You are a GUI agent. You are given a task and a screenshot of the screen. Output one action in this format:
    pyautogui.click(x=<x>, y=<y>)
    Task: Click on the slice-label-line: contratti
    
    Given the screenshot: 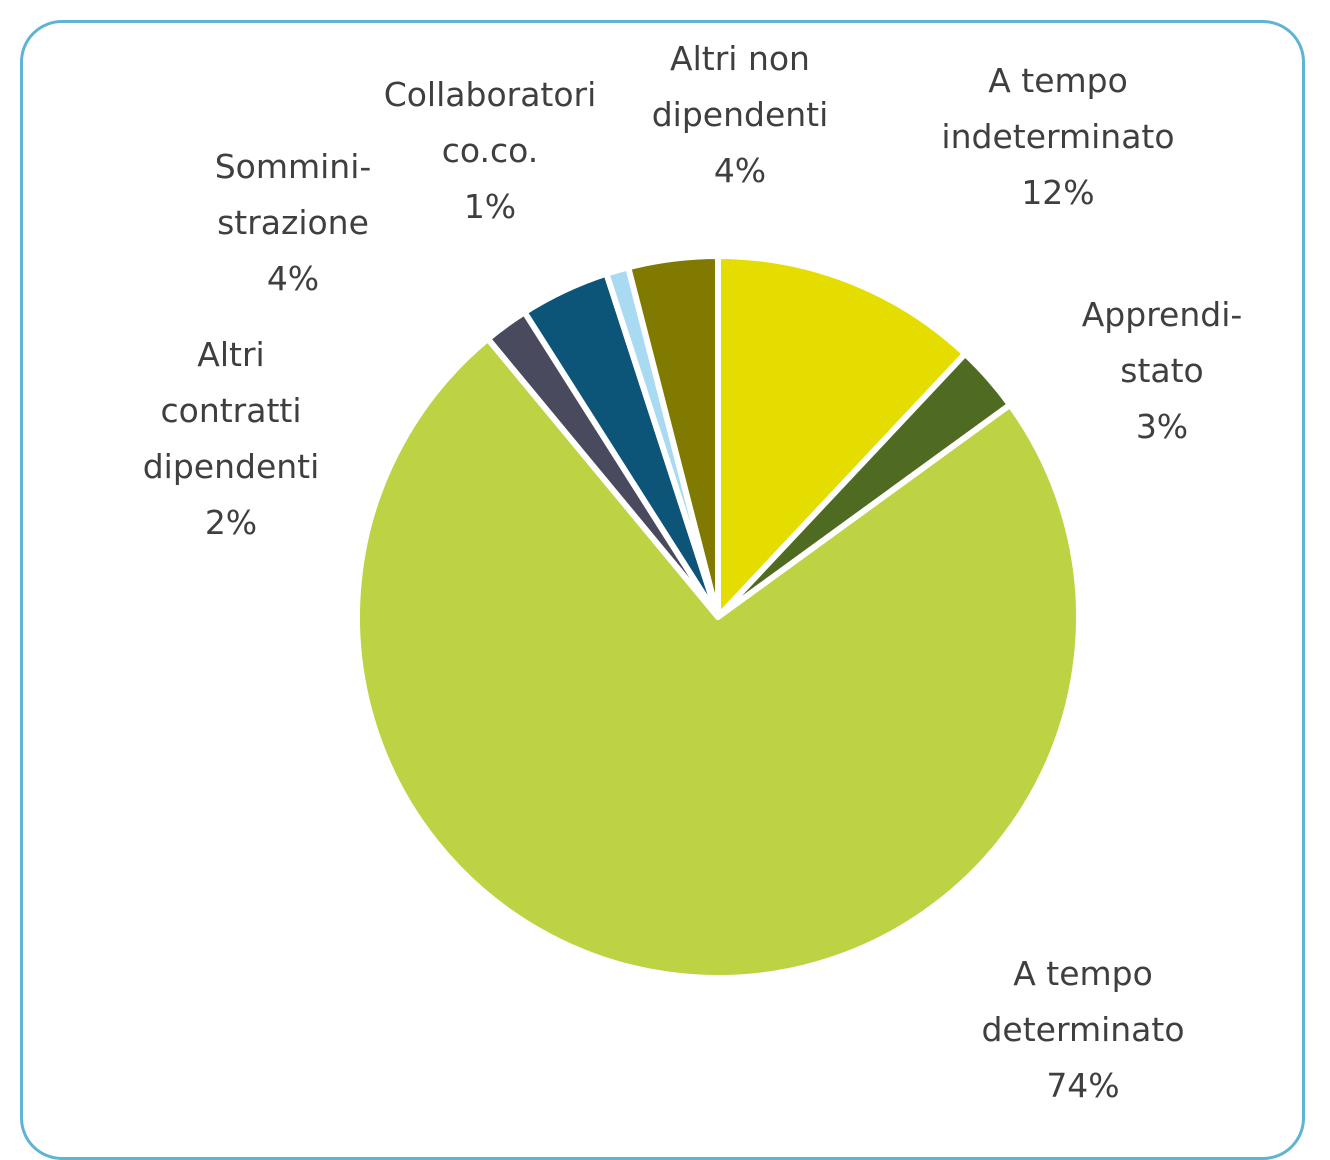 What is the action you would take?
    pyautogui.click(x=230, y=410)
    